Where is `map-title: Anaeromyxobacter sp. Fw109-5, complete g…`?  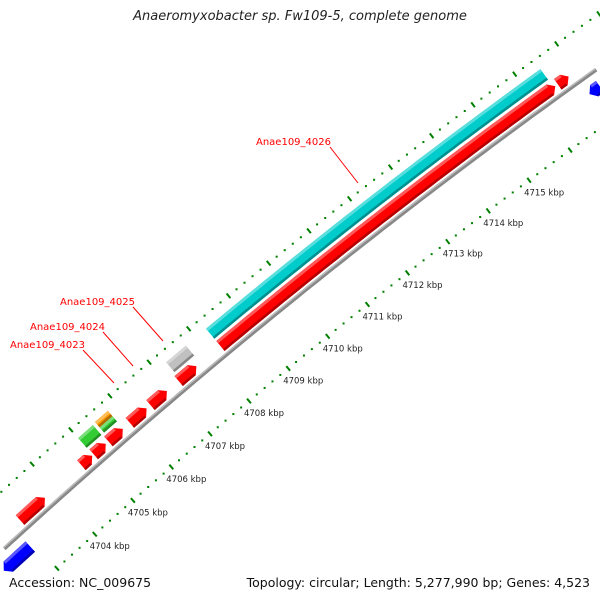 map-title: Anaeromyxobacter sp. Fw109-5, complete g… is located at coordinates (300, 16).